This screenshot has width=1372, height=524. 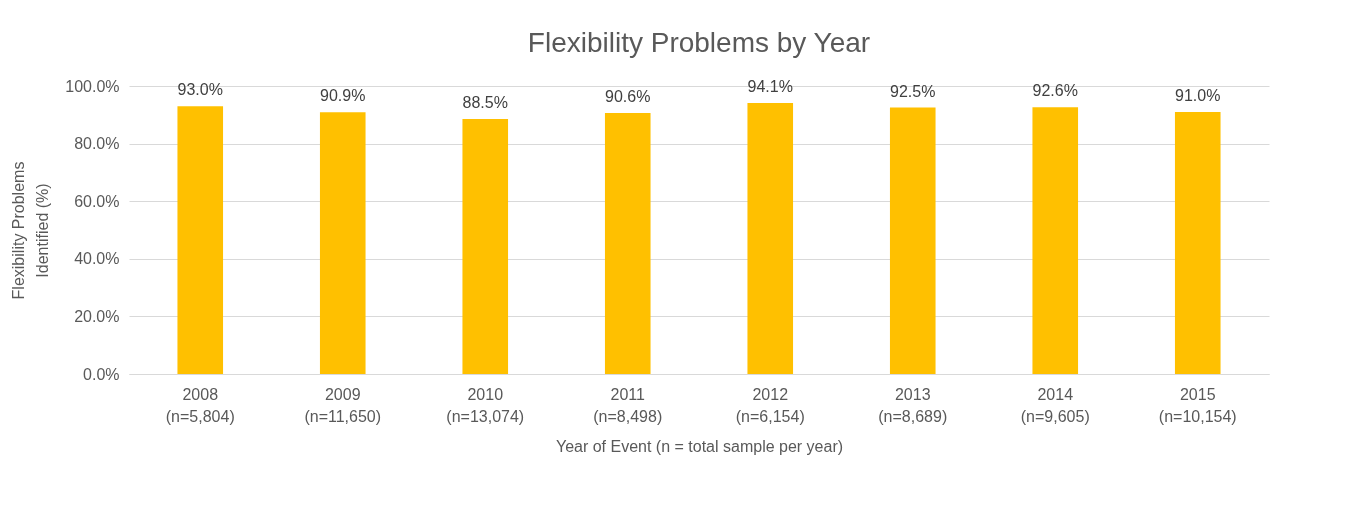 What do you see at coordinates (92, 86) in the screenshot?
I see `y-tick-label: 100.0%` at bounding box center [92, 86].